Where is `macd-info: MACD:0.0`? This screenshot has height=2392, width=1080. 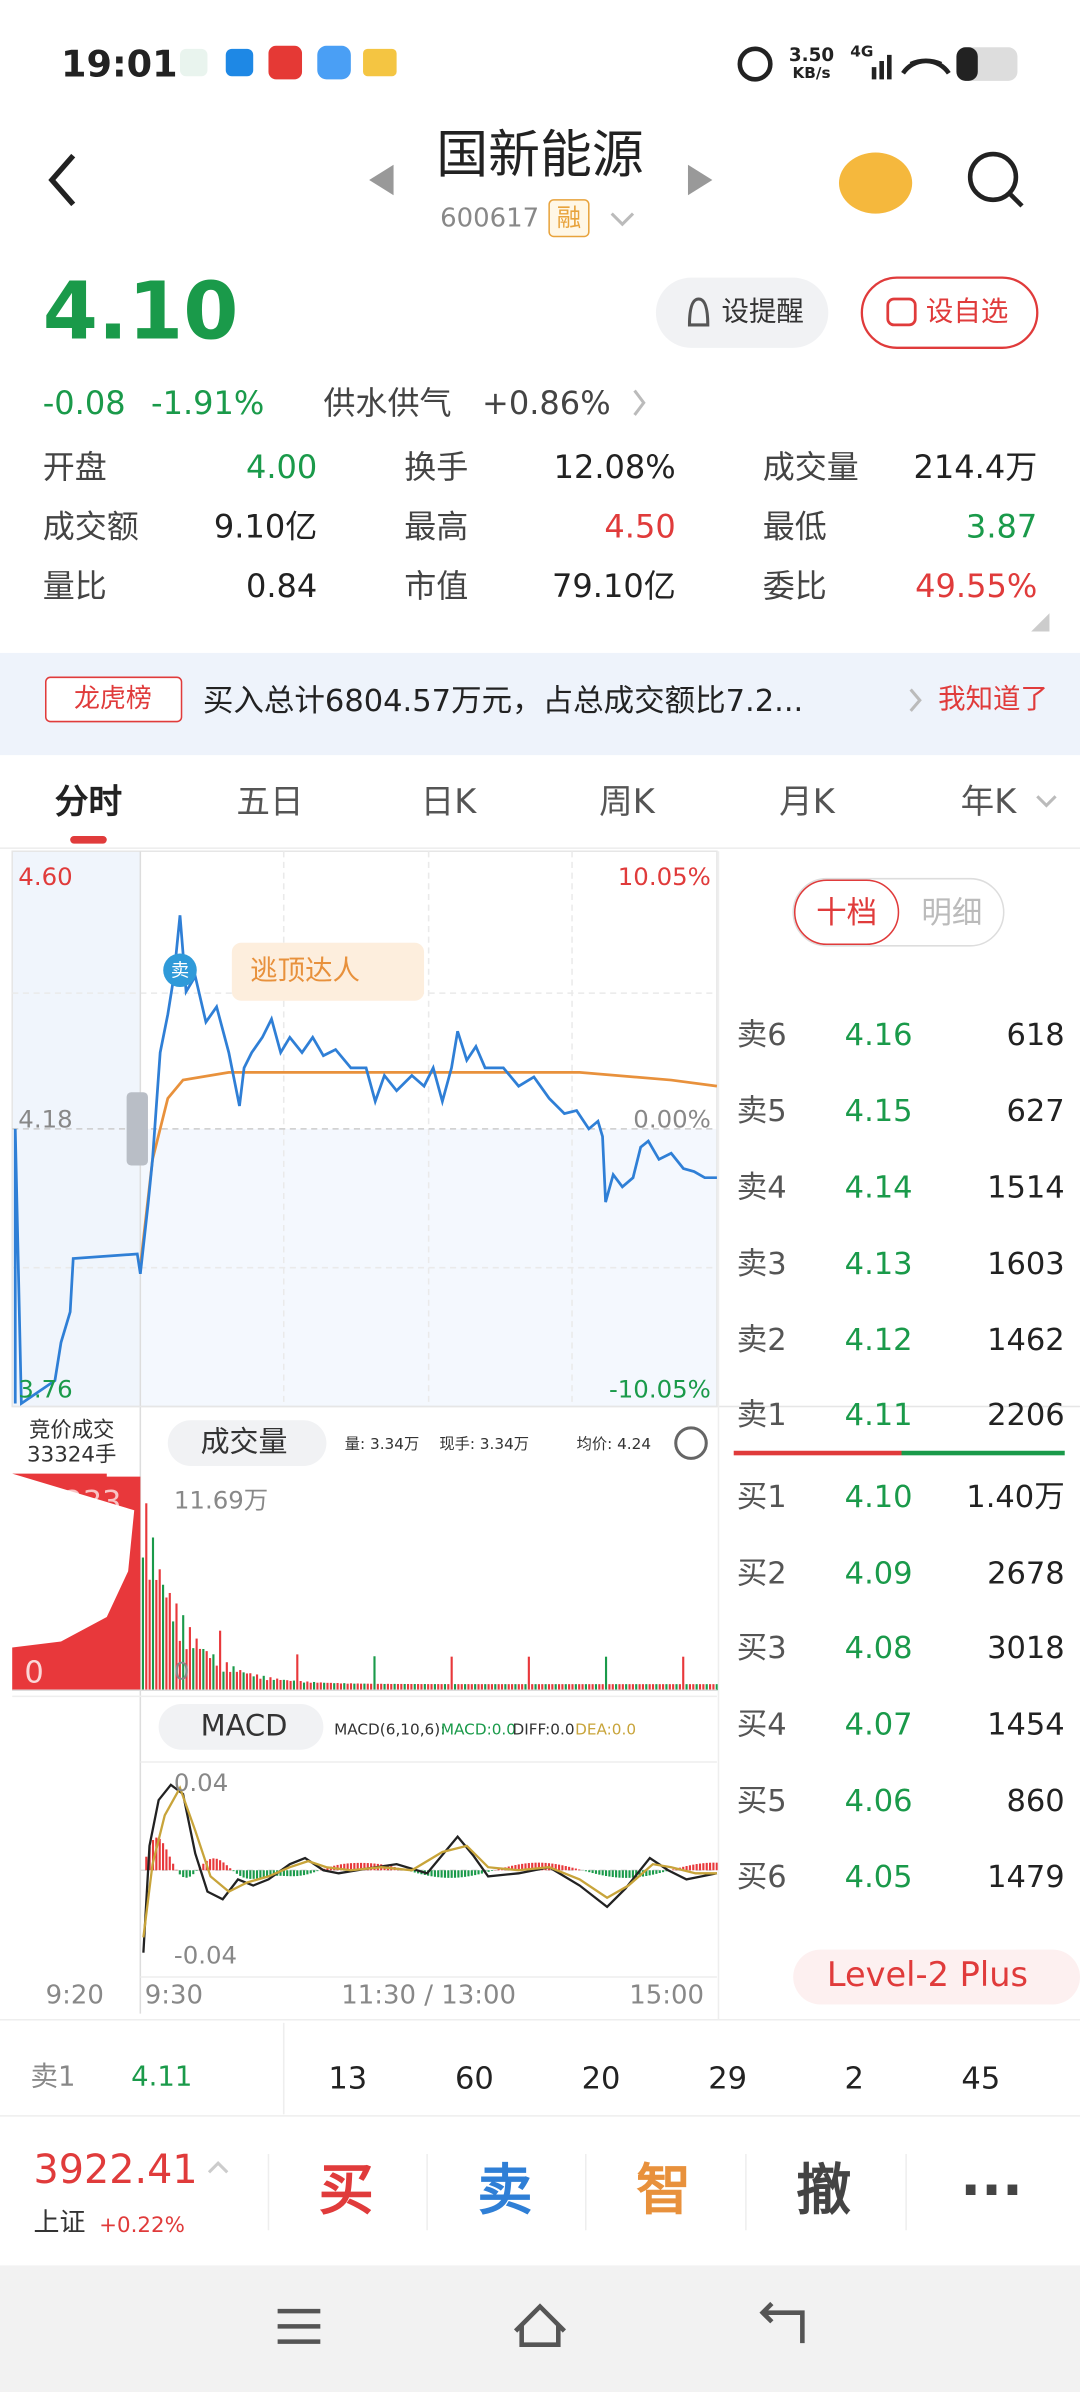 macd-info: MACD:0.0 is located at coordinates (478, 1731).